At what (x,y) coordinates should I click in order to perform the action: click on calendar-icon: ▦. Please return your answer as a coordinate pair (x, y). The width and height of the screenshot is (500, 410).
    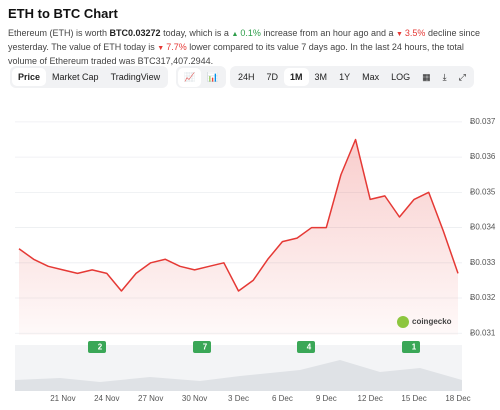
    Looking at the image, I should click on (426, 76).